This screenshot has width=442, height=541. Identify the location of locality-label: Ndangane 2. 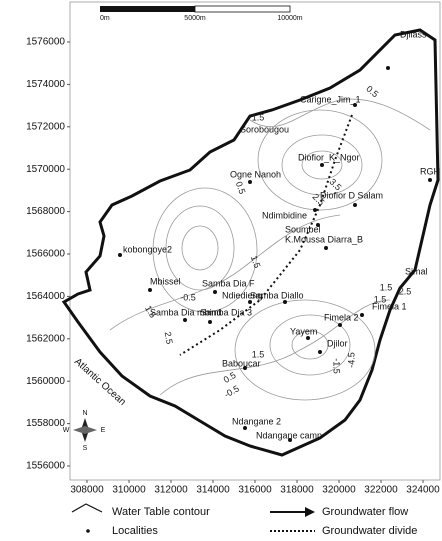
(256, 421).